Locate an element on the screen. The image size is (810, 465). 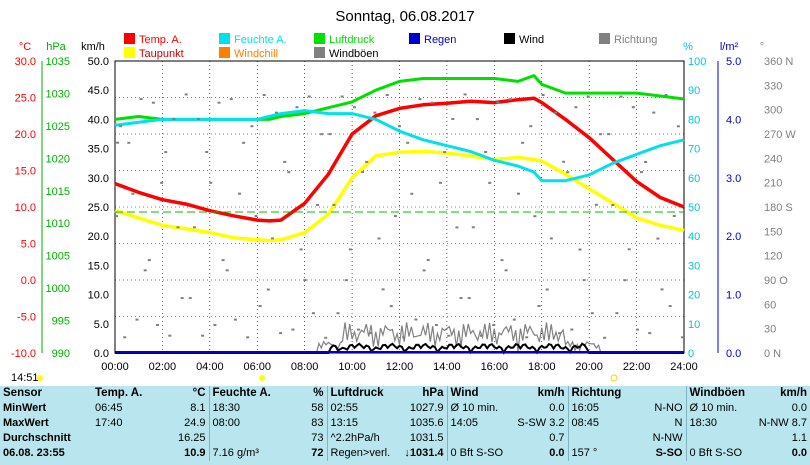
clock-bar is located at coordinates (405, 377).